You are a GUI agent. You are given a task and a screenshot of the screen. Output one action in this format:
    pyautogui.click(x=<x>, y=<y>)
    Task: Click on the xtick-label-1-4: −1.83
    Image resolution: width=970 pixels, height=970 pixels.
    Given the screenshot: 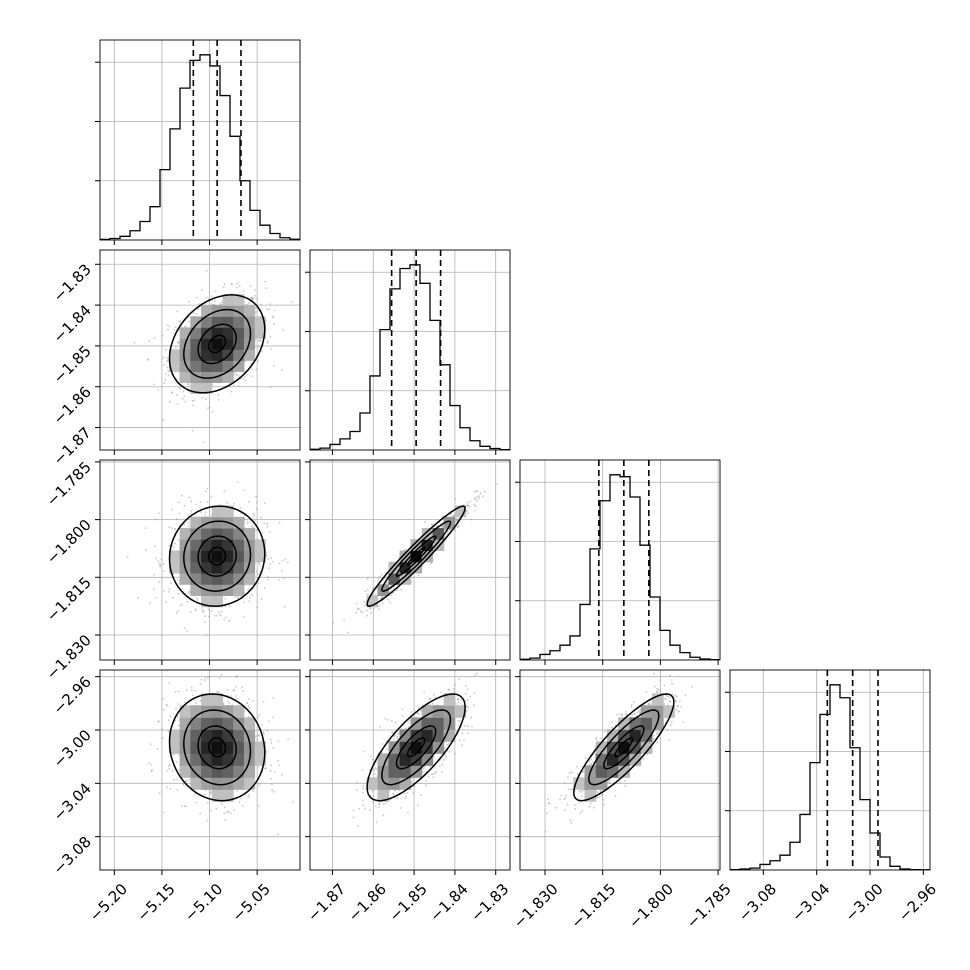 What is the action you would take?
    pyautogui.click(x=489, y=902)
    